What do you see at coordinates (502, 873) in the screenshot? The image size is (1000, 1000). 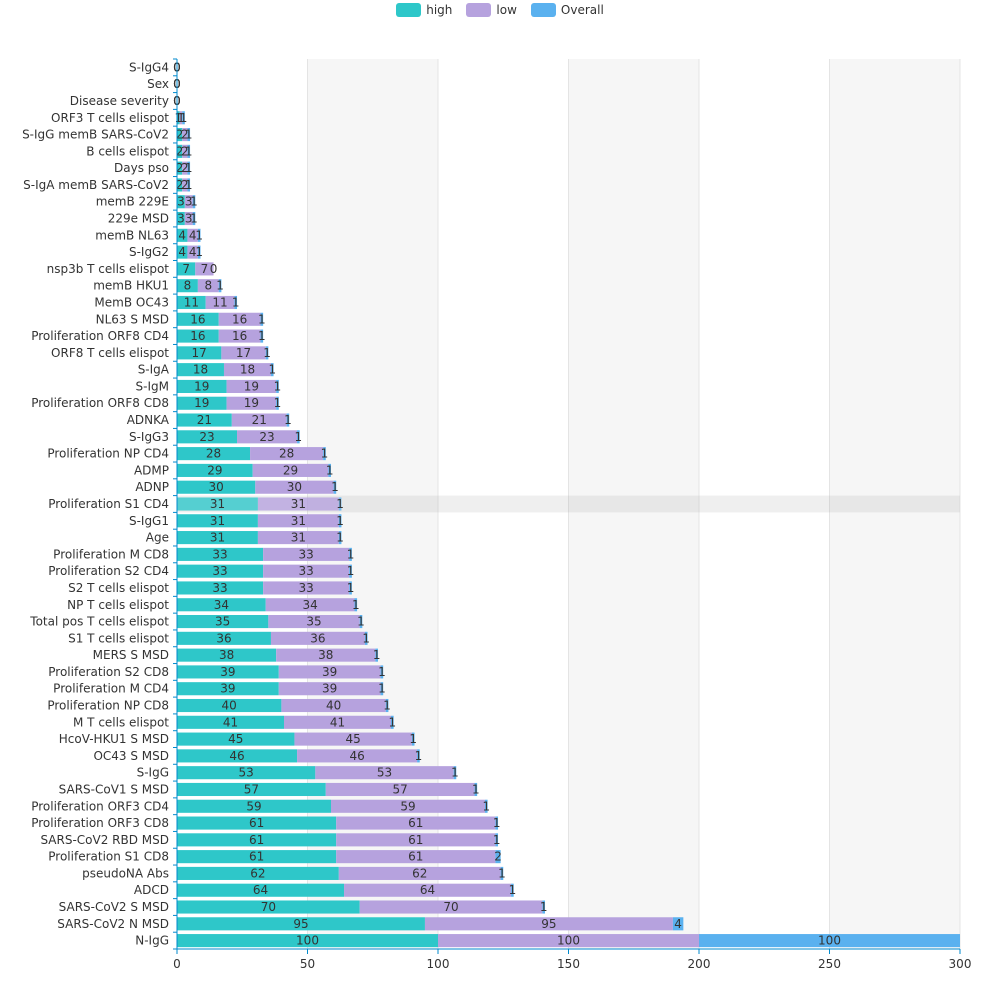 I see `bar-overall-pseudona-abs` at bounding box center [502, 873].